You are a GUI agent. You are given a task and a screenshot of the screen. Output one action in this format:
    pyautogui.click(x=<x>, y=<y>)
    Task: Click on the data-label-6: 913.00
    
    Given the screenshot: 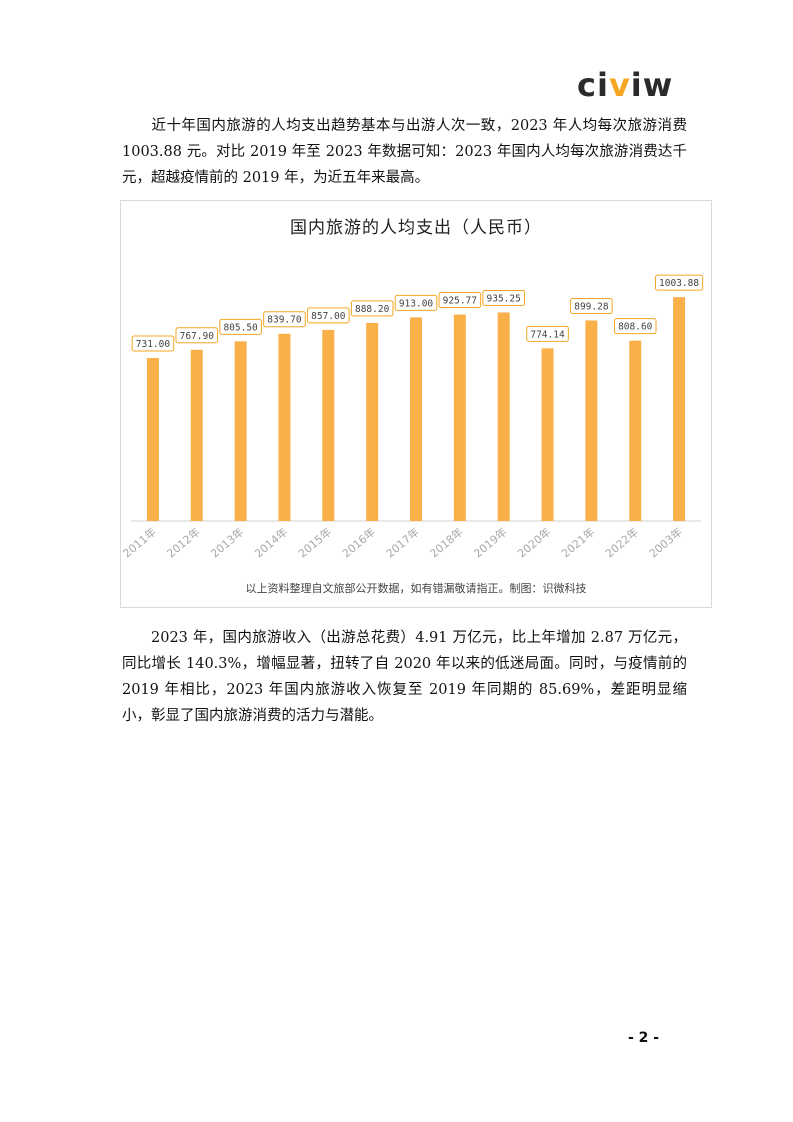 What is the action you would take?
    pyautogui.click(x=416, y=303)
    